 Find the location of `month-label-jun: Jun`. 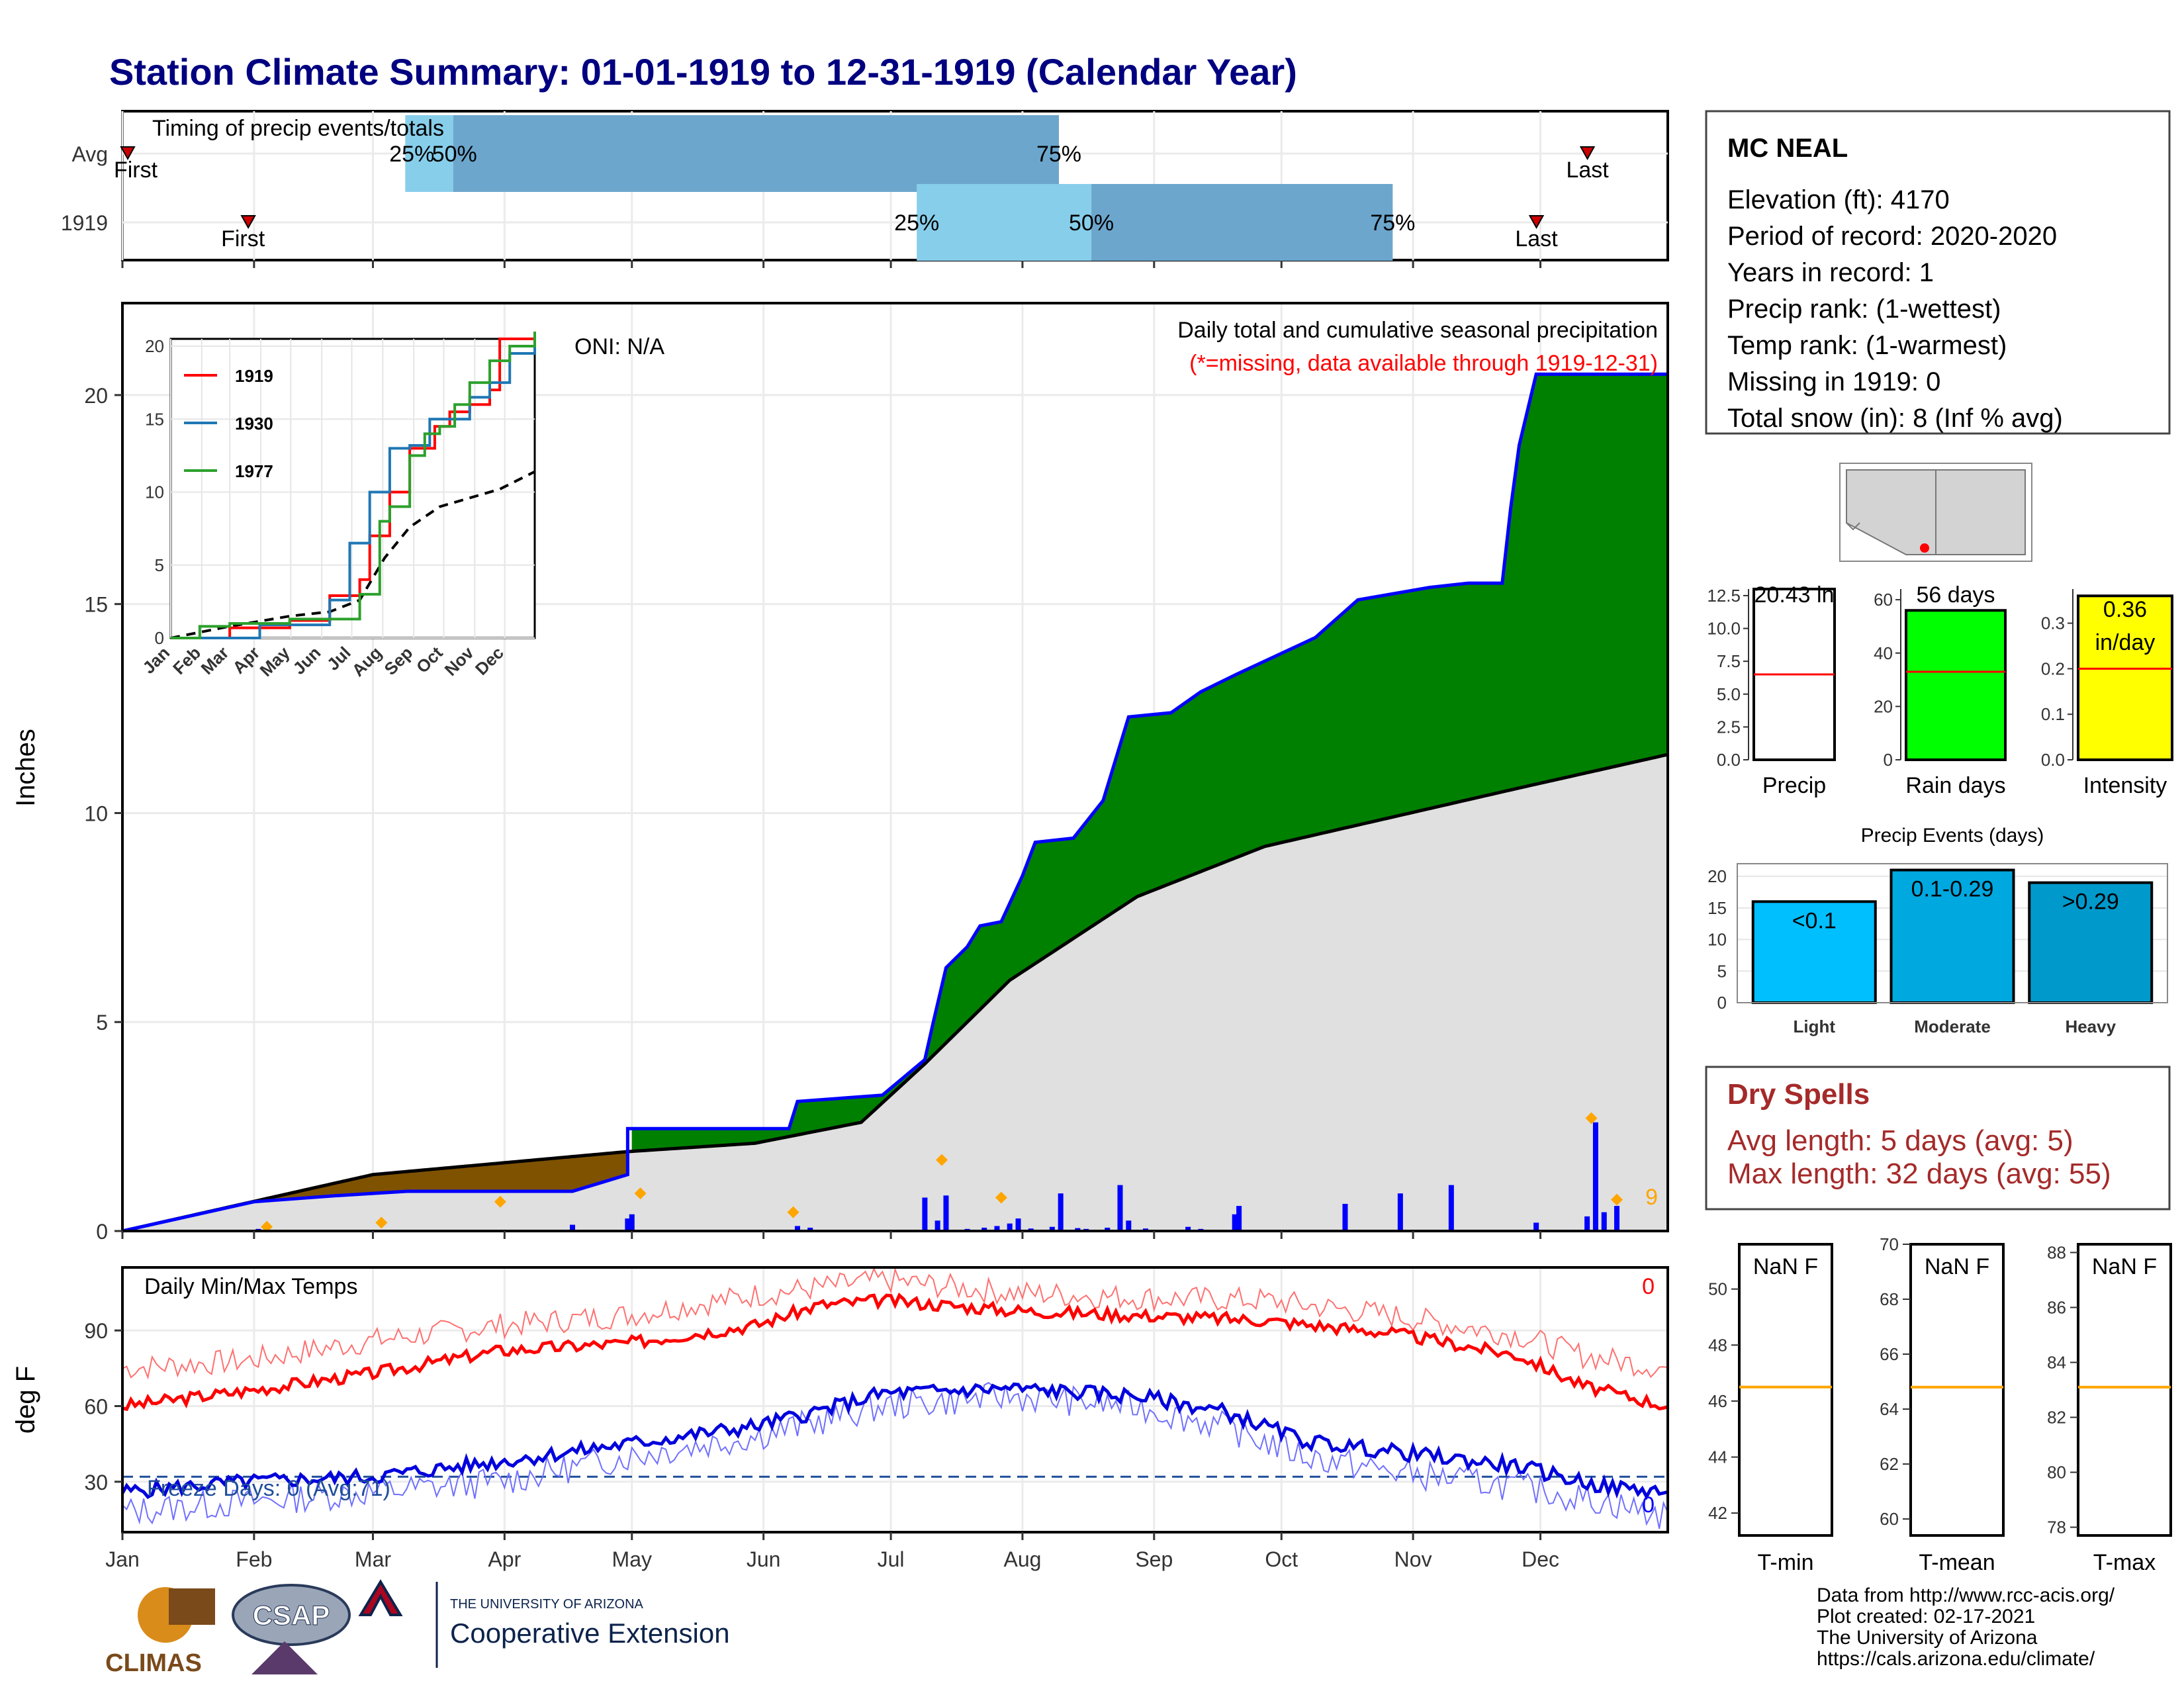

month-label-jun: Jun is located at coordinates (764, 1559).